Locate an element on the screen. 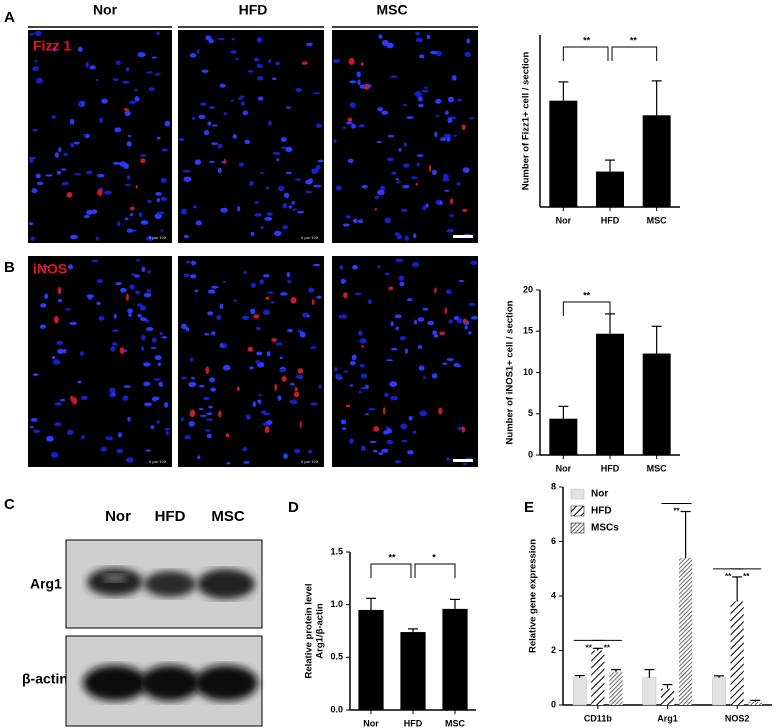  y-tick-label: 5 is located at coordinates (530, 413).